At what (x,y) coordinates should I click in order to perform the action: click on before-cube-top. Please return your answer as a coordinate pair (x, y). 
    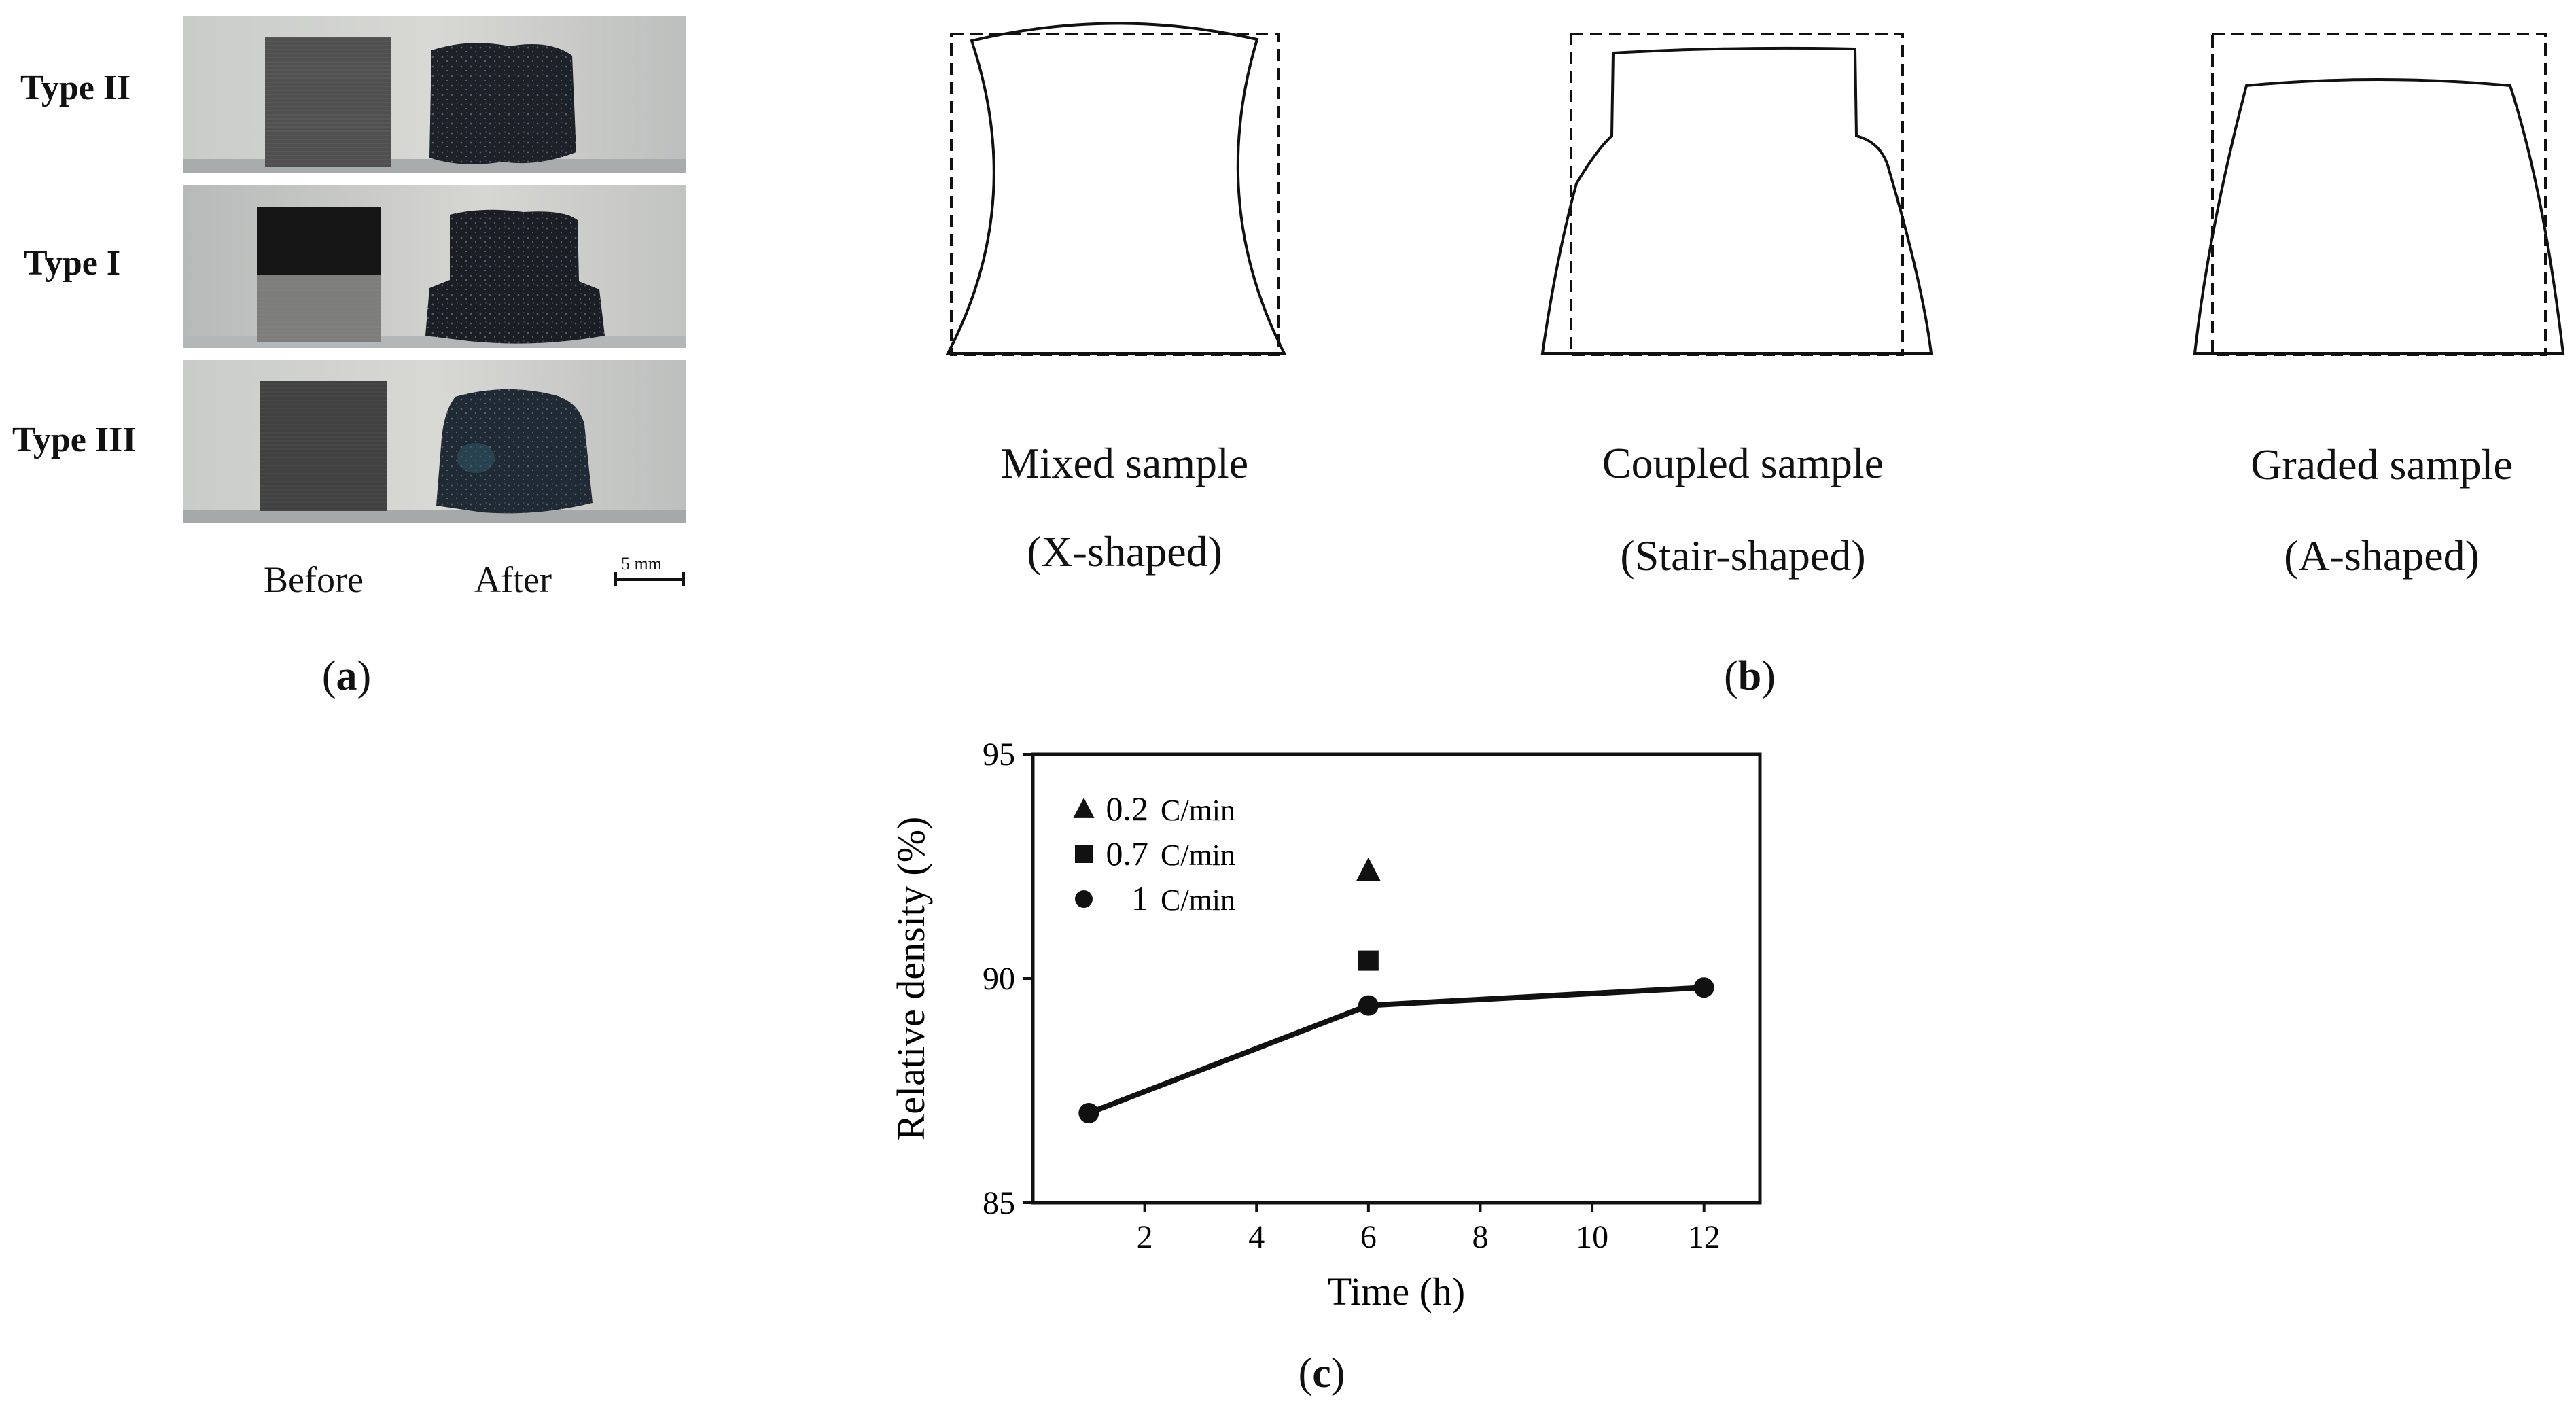
    Looking at the image, I should click on (319, 241).